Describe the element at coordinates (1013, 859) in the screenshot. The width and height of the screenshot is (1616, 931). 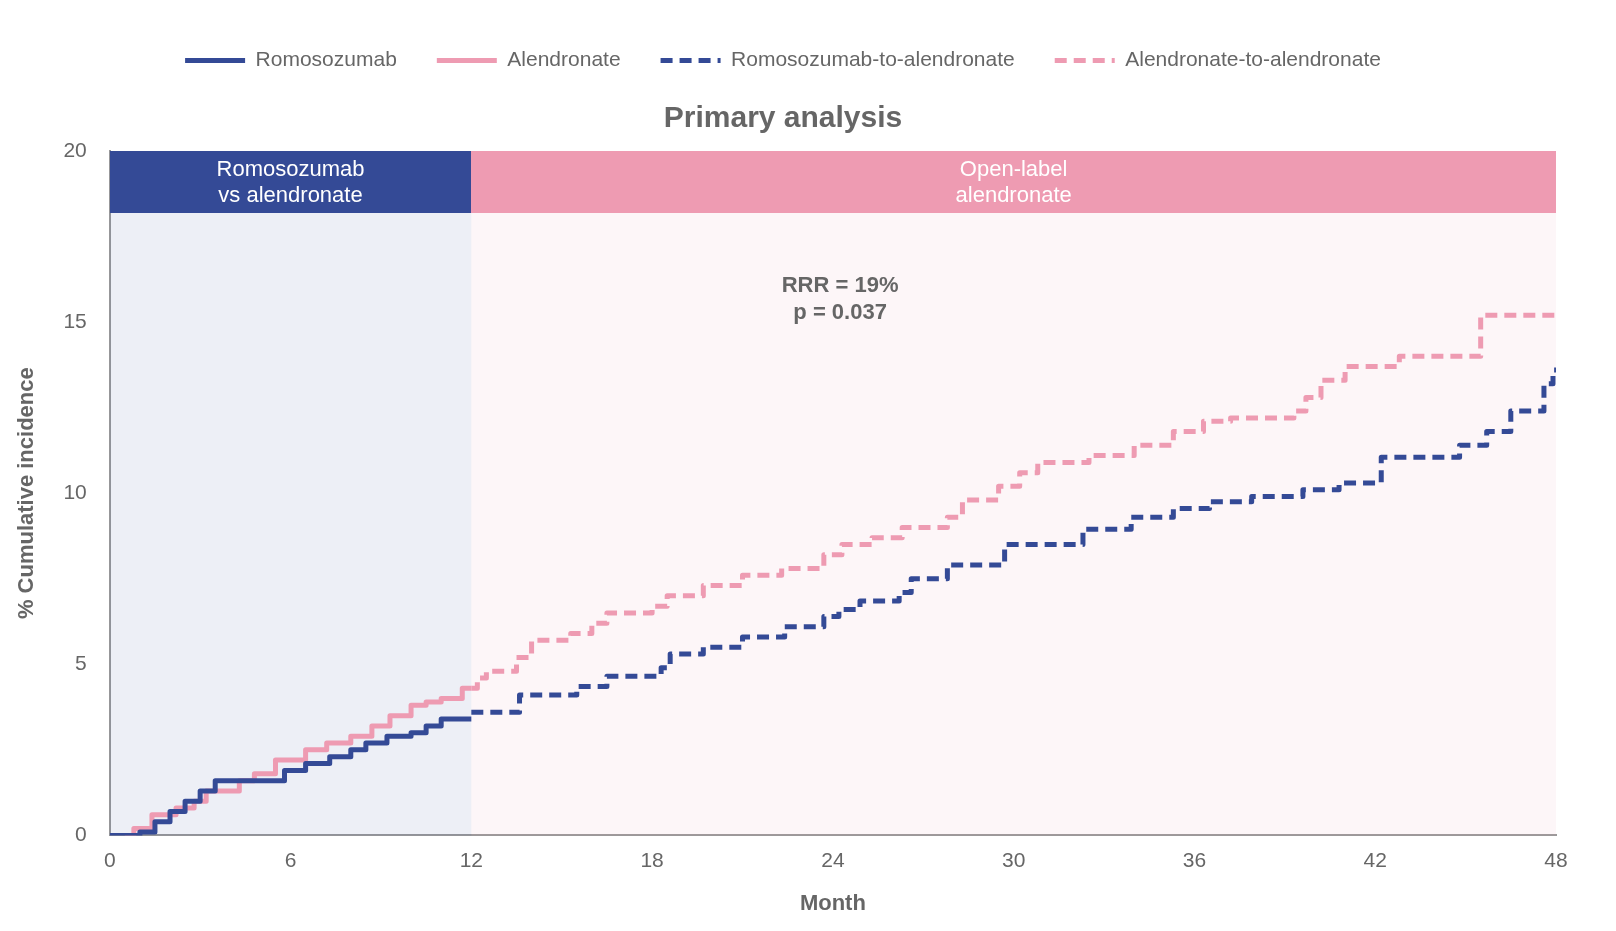
I see `x-tick-label: 30` at that location.